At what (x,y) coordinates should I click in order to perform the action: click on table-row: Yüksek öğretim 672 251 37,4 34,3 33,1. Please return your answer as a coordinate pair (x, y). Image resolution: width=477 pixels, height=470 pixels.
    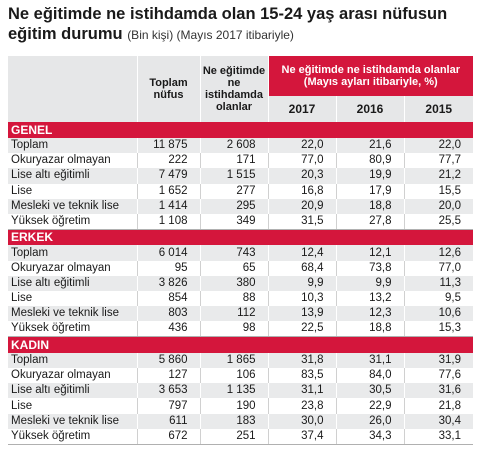
    Looking at the image, I should click on (240, 436).